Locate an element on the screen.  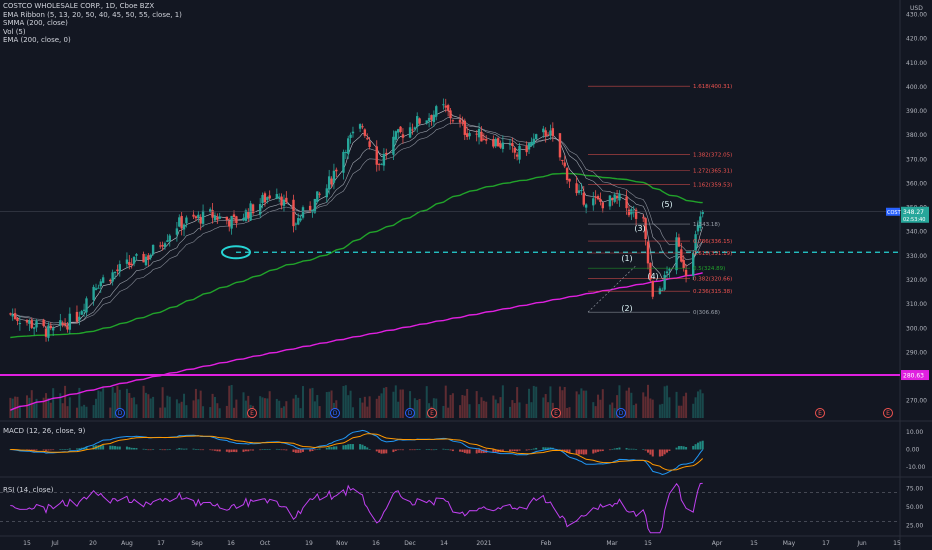
macd-tick-label: 10.00 is located at coordinates (914, 432).